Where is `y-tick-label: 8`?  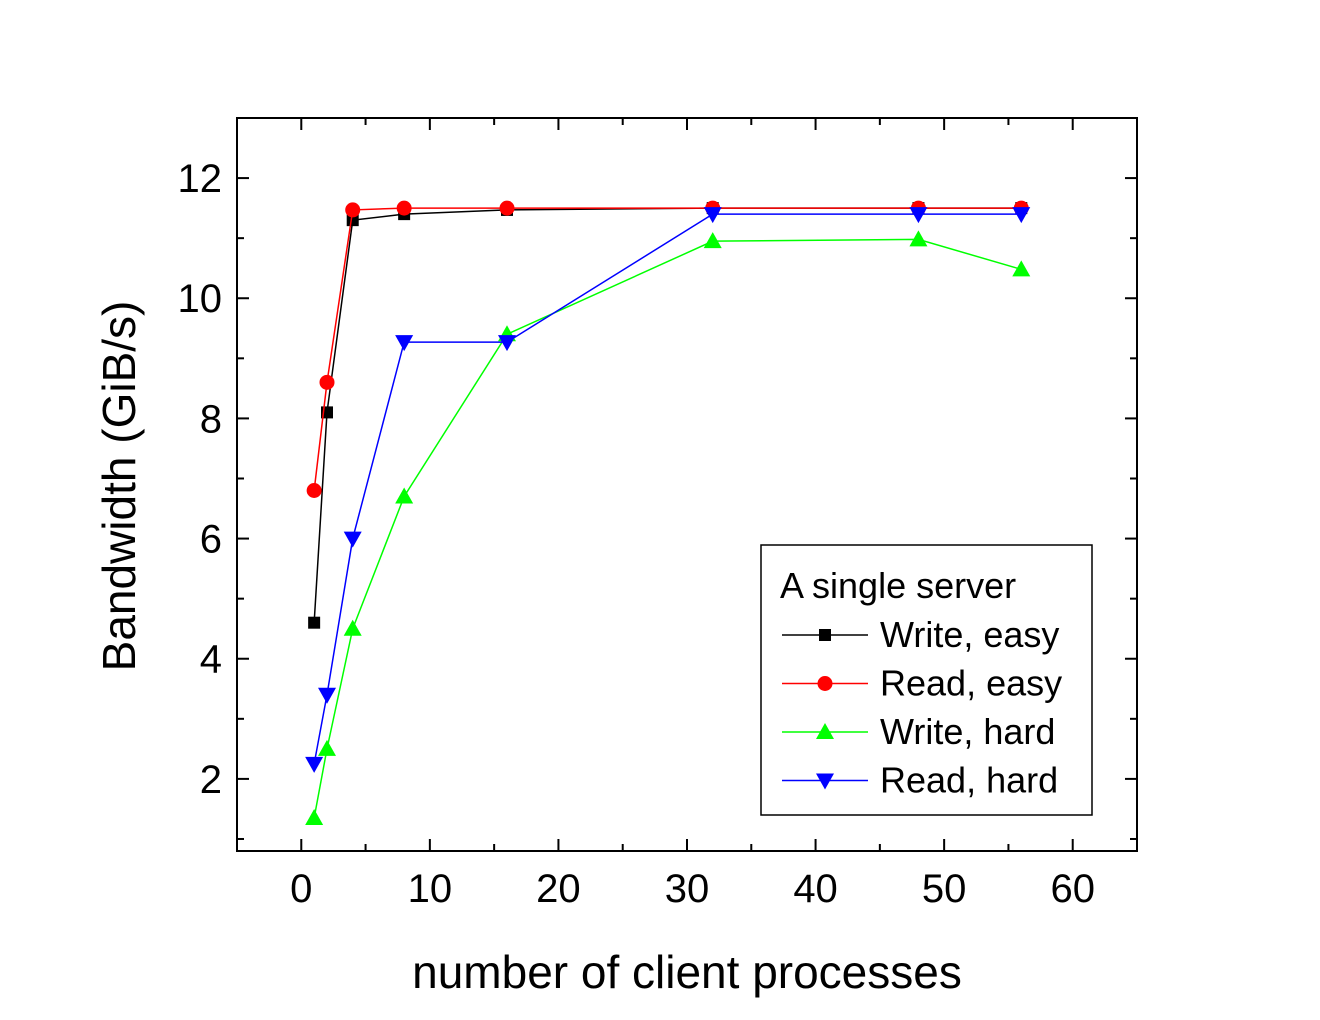 y-tick-label: 8 is located at coordinates (211, 419).